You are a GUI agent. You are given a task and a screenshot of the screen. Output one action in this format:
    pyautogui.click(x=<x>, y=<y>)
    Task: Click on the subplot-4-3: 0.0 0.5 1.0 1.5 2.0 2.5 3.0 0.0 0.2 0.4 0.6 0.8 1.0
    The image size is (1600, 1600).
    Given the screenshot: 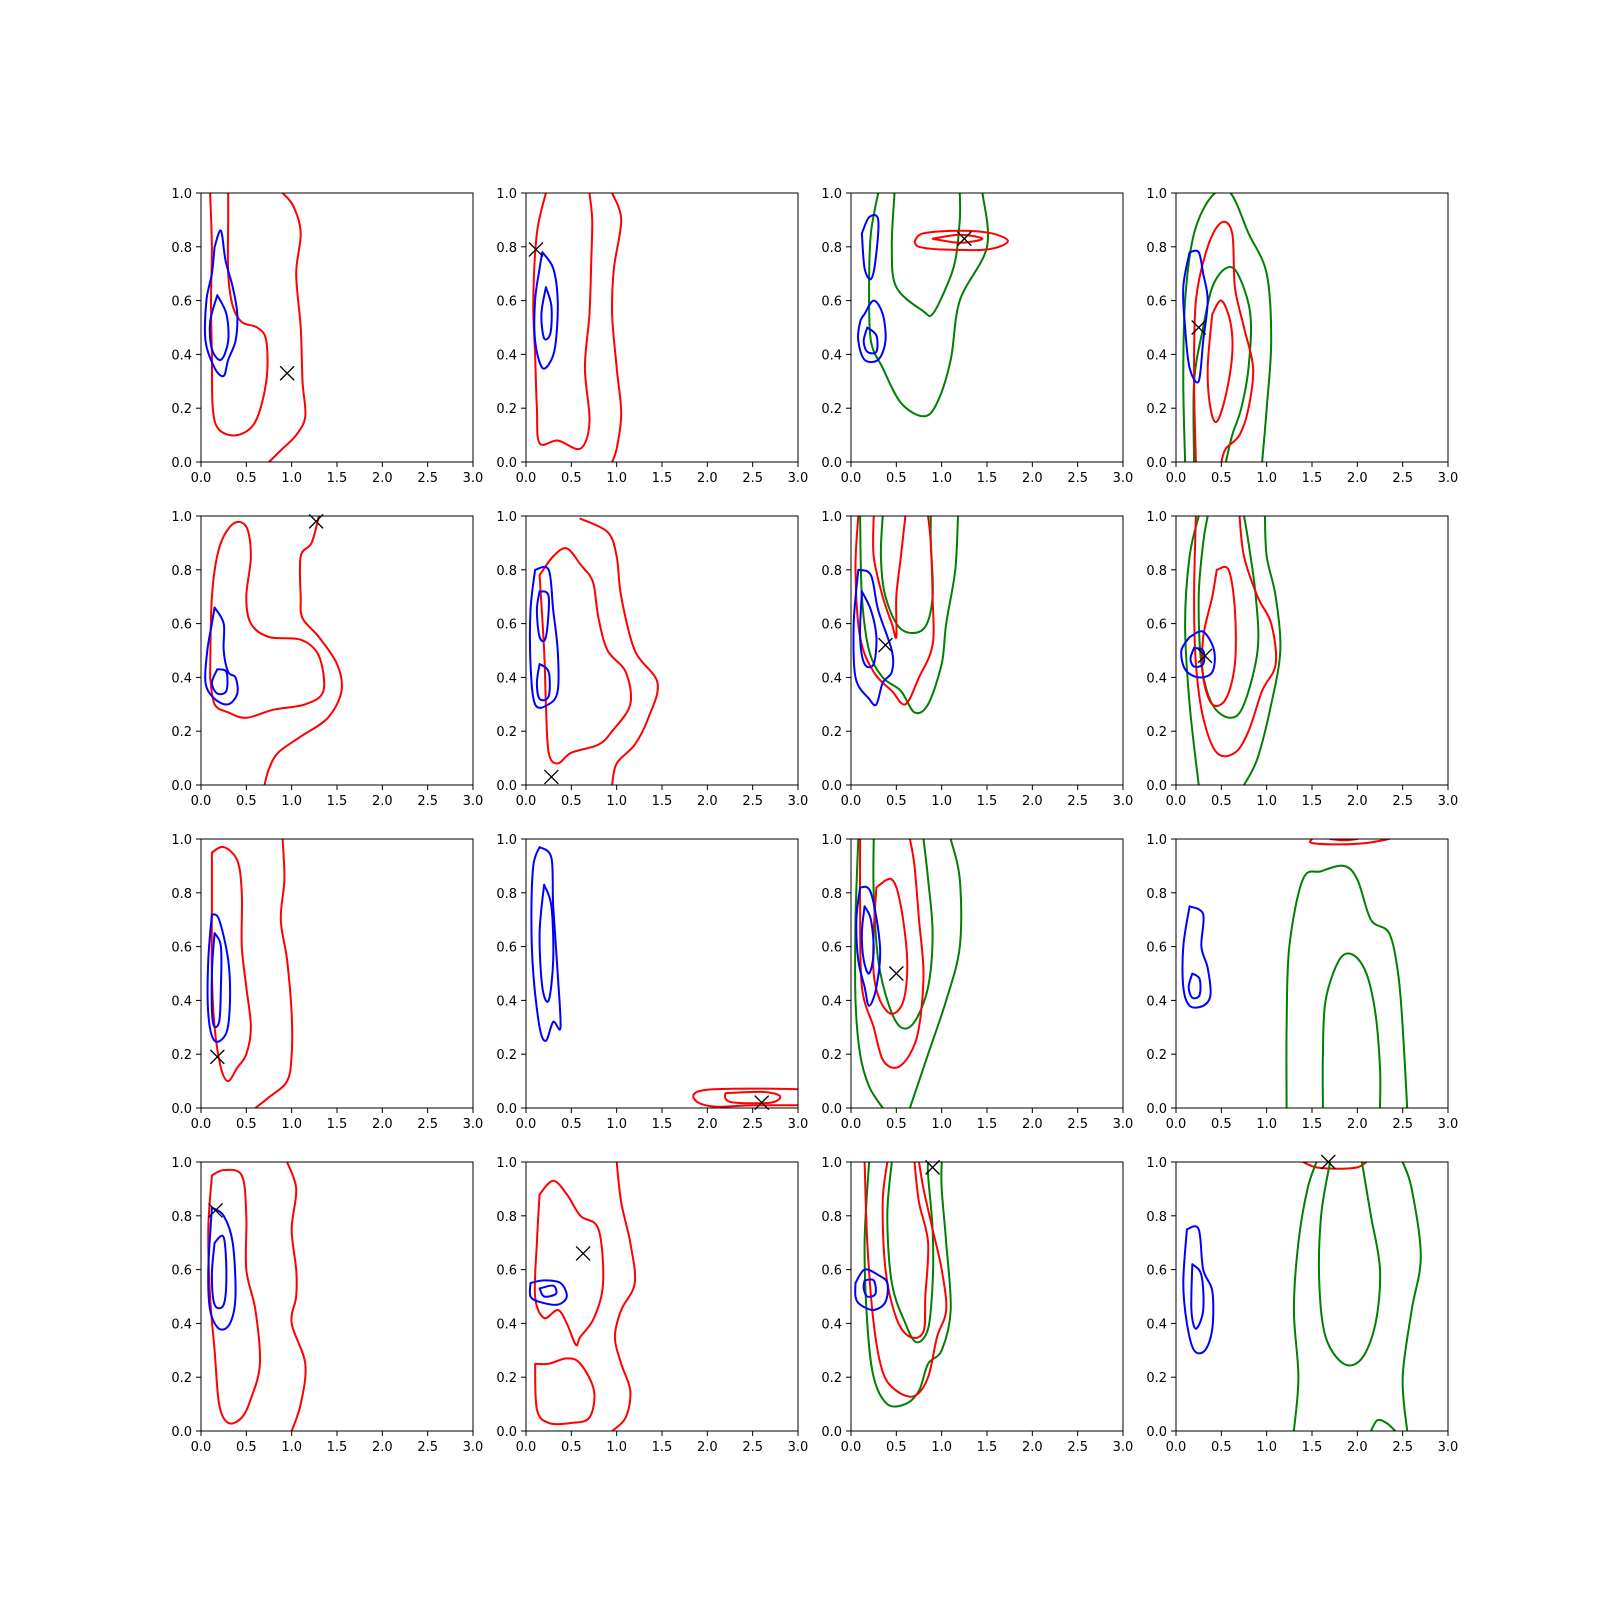 What is the action you would take?
    pyautogui.click(x=977, y=1305)
    